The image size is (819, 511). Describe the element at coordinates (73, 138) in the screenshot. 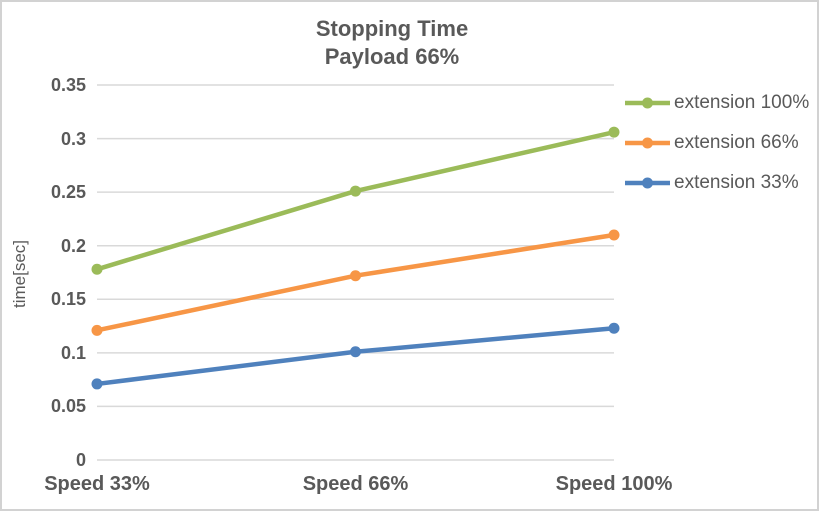

I see `y-tick-label: 0.3` at that location.